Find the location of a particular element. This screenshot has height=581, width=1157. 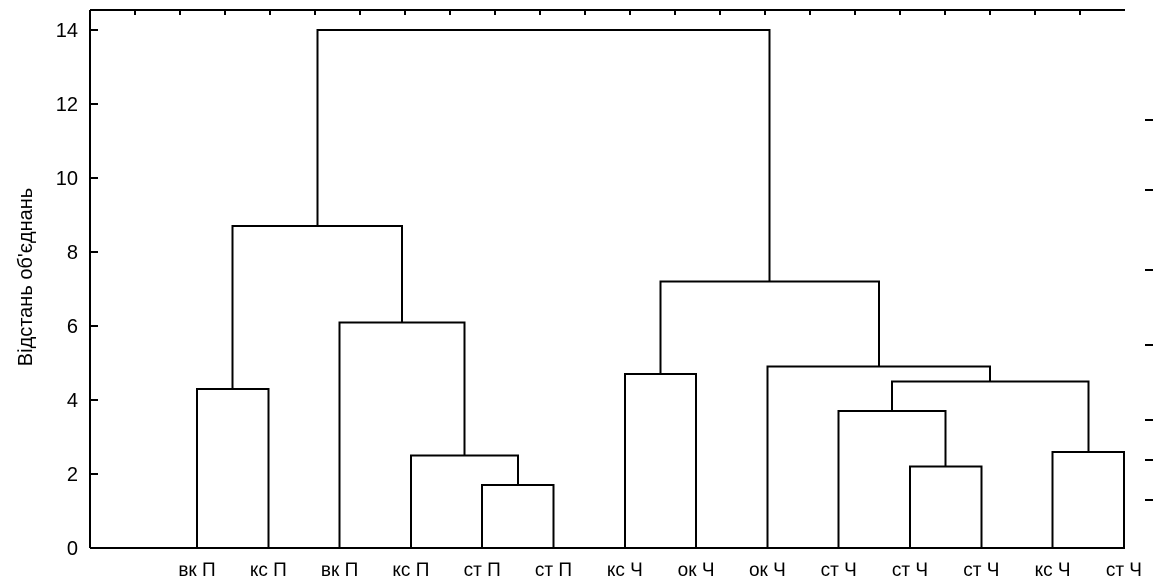

y-tick-label: 2 is located at coordinates (72, 475).